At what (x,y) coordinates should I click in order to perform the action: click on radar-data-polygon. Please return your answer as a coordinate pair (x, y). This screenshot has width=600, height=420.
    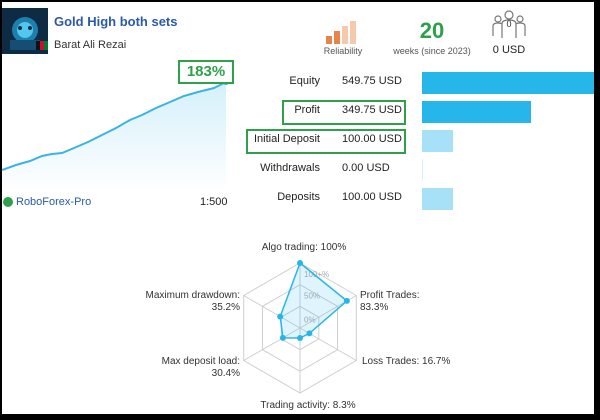
    Looking at the image, I should click on (314, 300).